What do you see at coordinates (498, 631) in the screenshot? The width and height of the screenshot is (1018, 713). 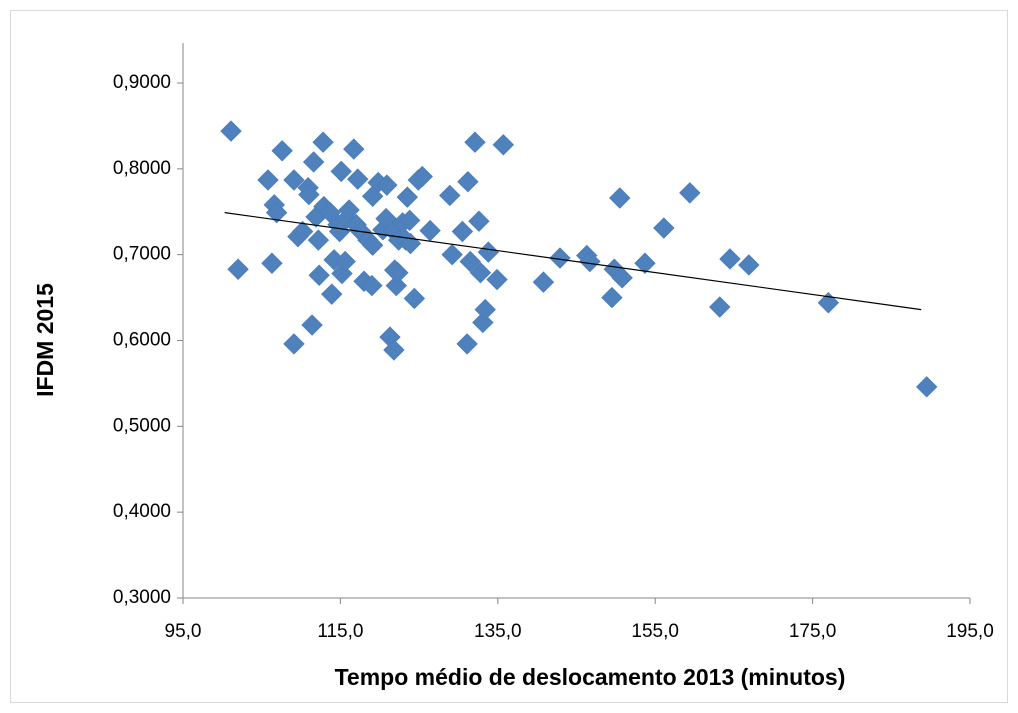 I see `x-tick-label: 135,0` at bounding box center [498, 631].